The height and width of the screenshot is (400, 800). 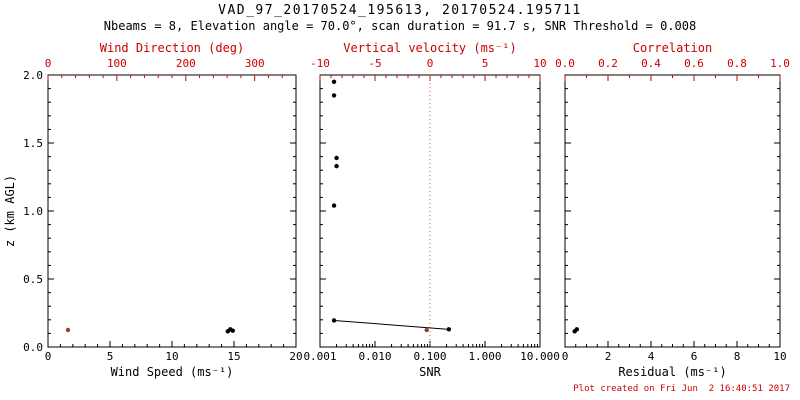 What do you see at coordinates (186, 63) in the screenshot?
I see `axis-text: 200` at bounding box center [186, 63].